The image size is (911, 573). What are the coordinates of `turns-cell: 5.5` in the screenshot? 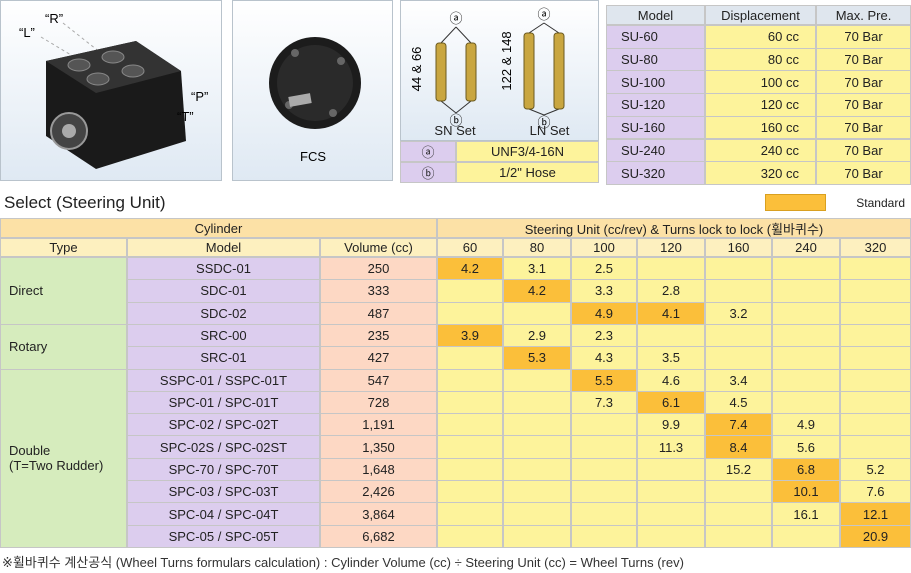 It's located at (604, 380).